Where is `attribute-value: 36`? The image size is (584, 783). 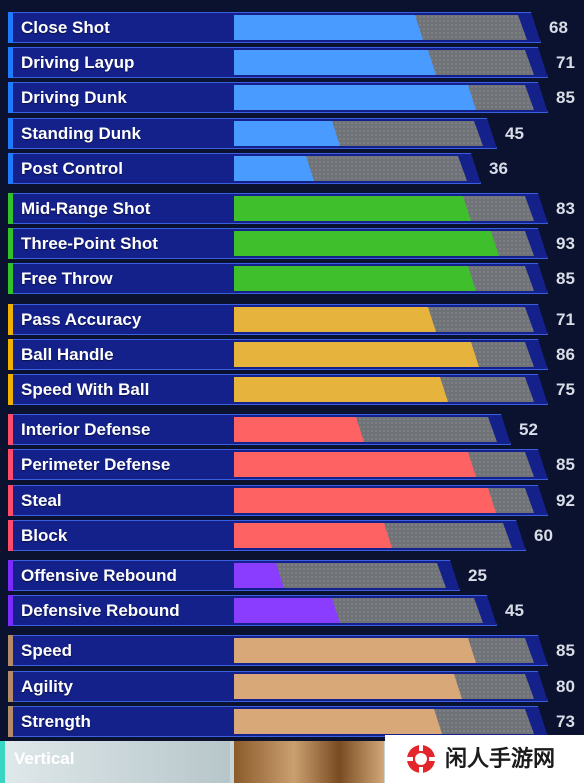
attribute-value: 36 is located at coordinates (498, 168).